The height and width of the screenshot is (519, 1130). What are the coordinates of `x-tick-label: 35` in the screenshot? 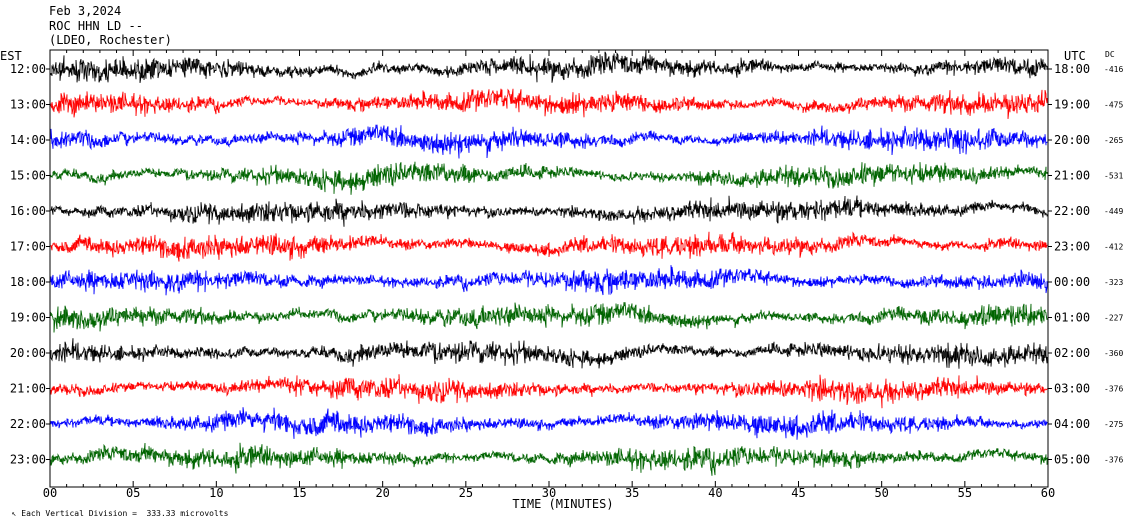 It's located at (632, 493).